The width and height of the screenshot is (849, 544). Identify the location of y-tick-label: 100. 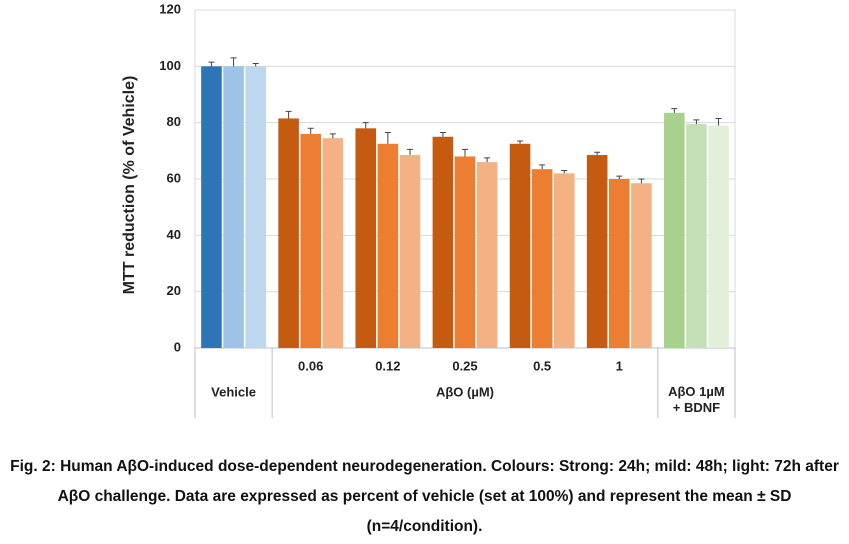
(170, 65).